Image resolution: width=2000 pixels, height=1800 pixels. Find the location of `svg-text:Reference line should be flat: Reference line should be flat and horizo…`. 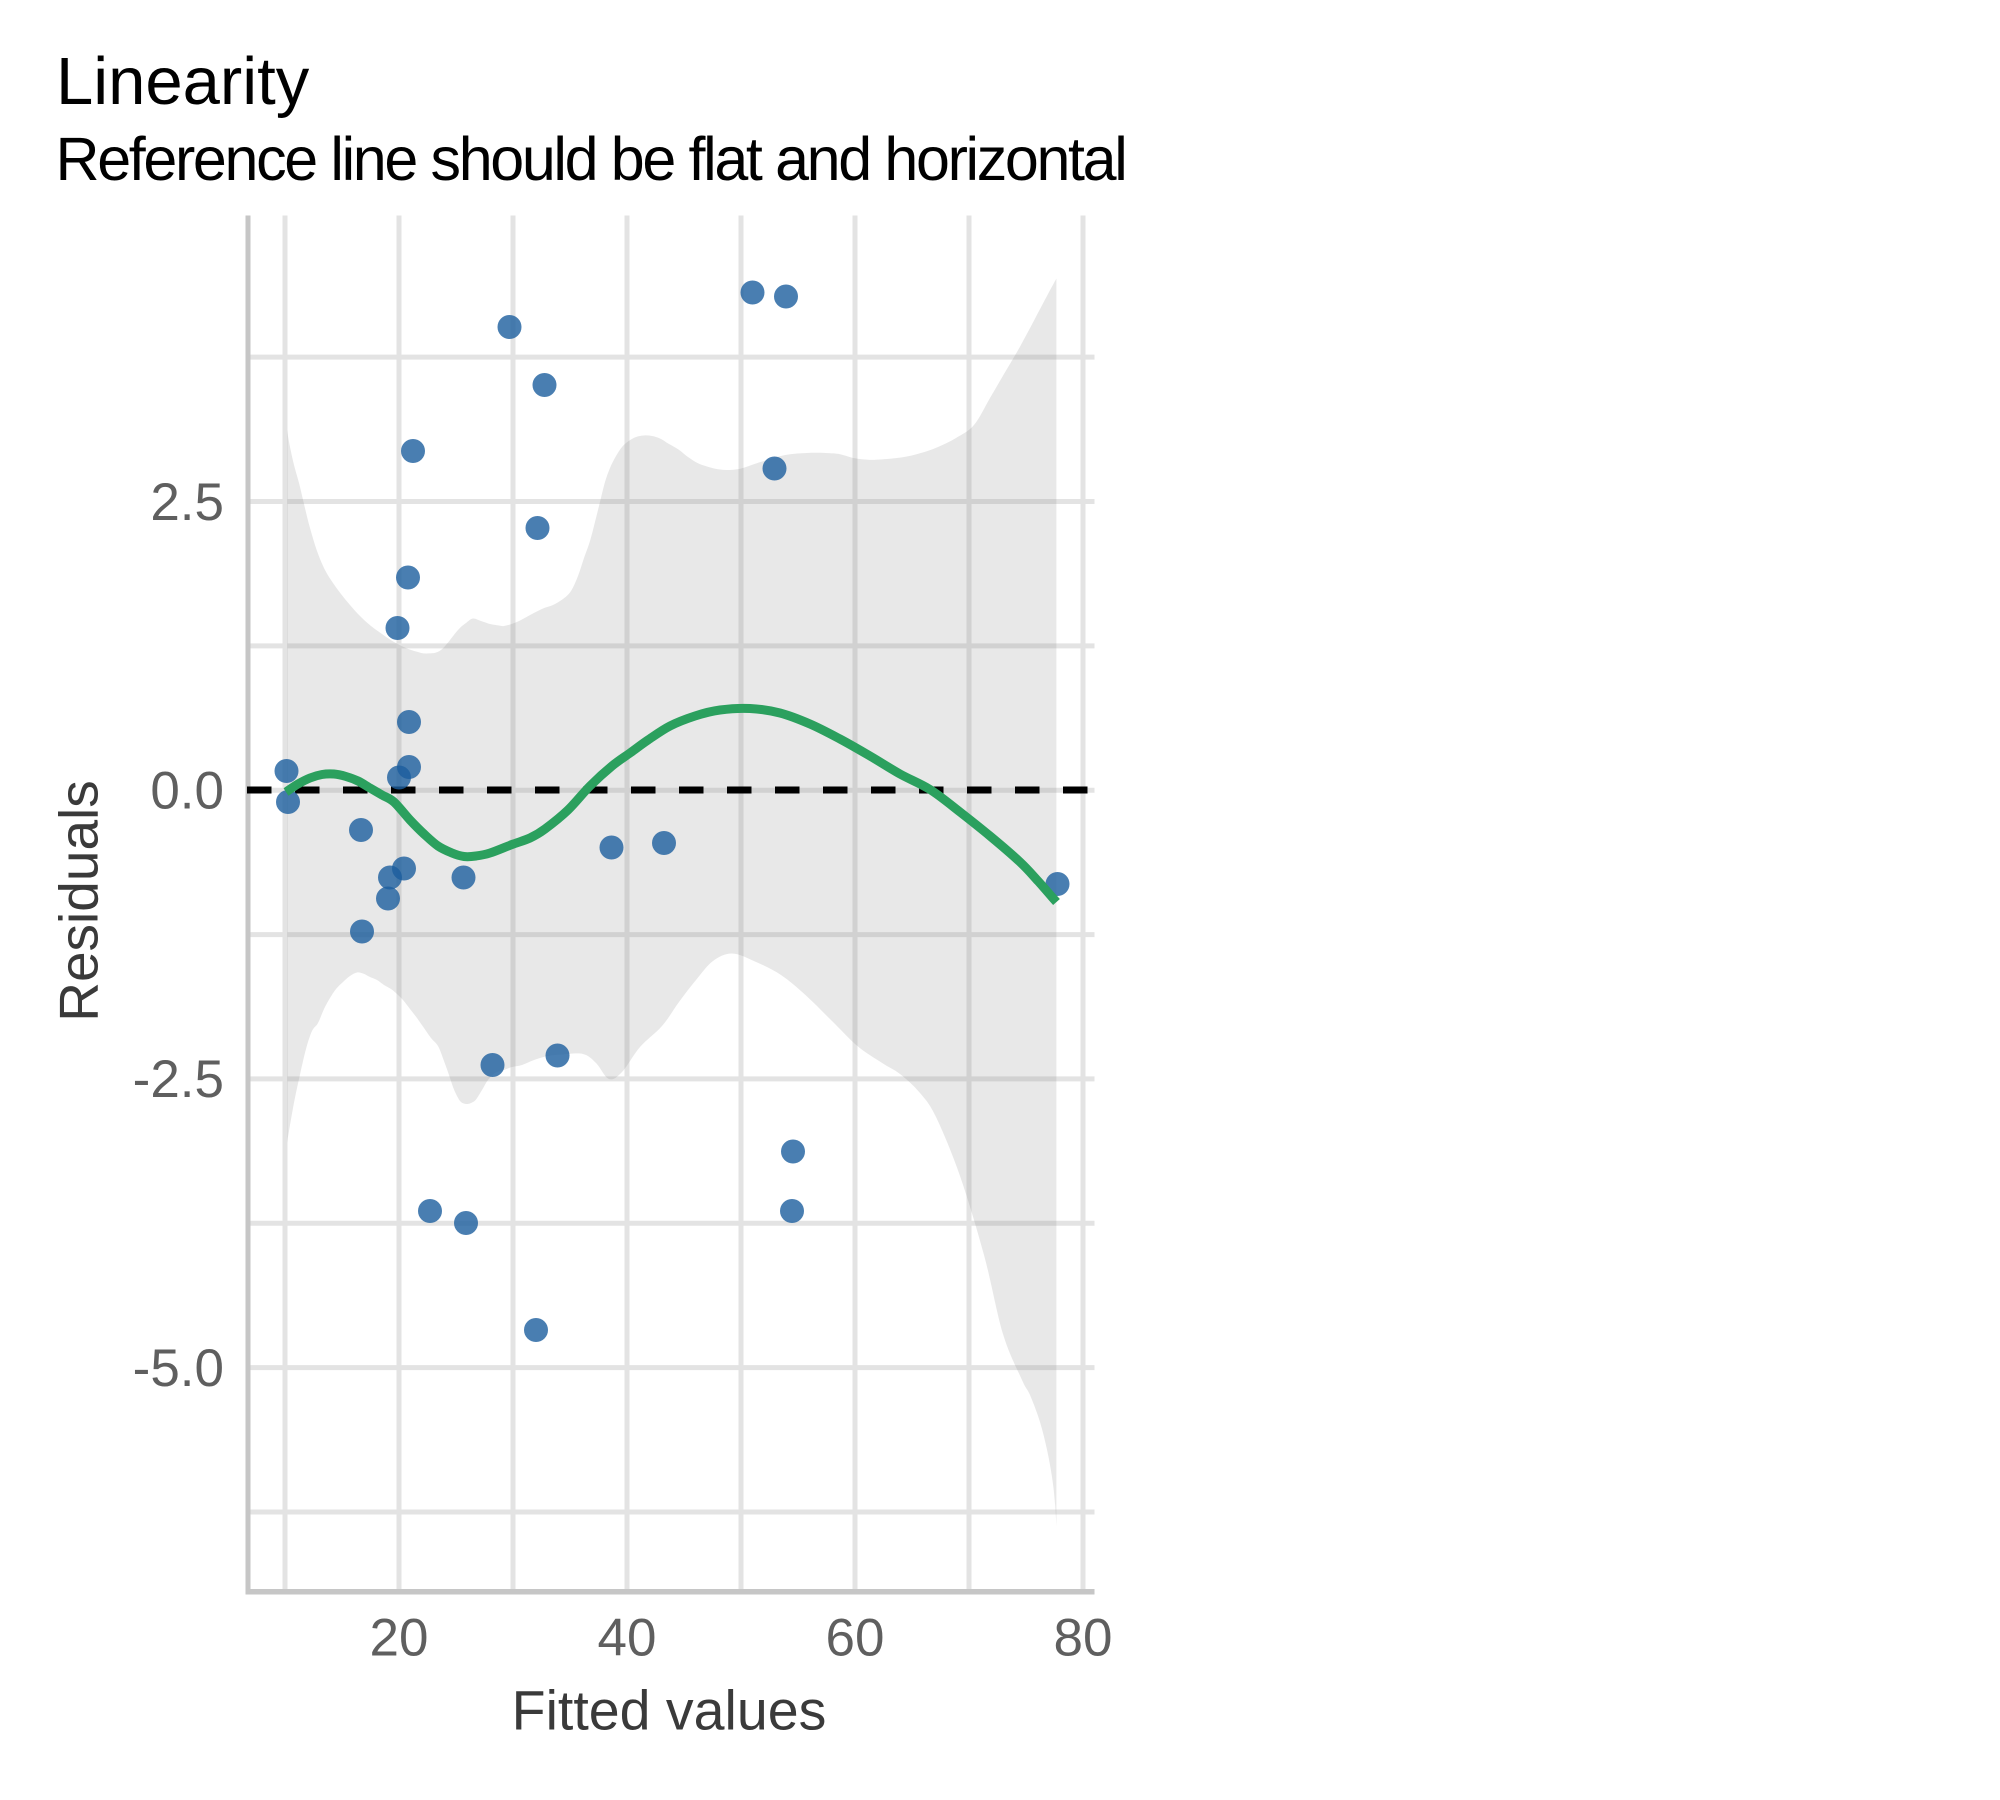

svg-text:Reference line should be flat: Reference line should be flat and horizo… is located at coordinates (591, 159).